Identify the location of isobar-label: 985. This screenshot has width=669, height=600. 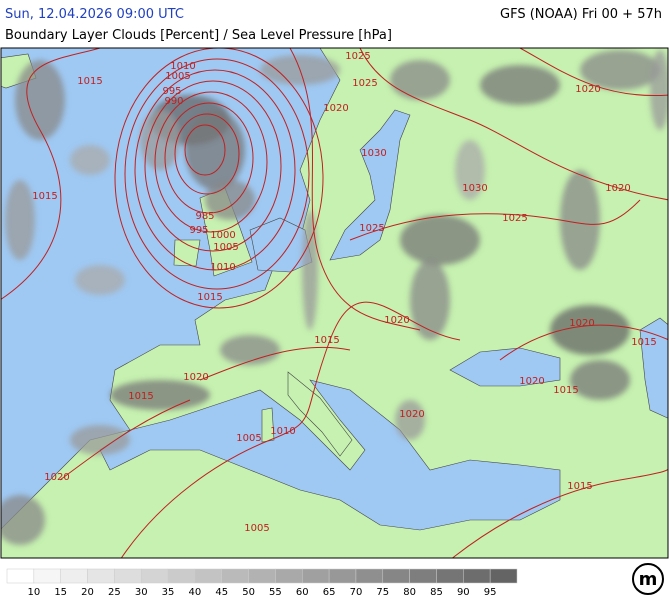
(204, 216).